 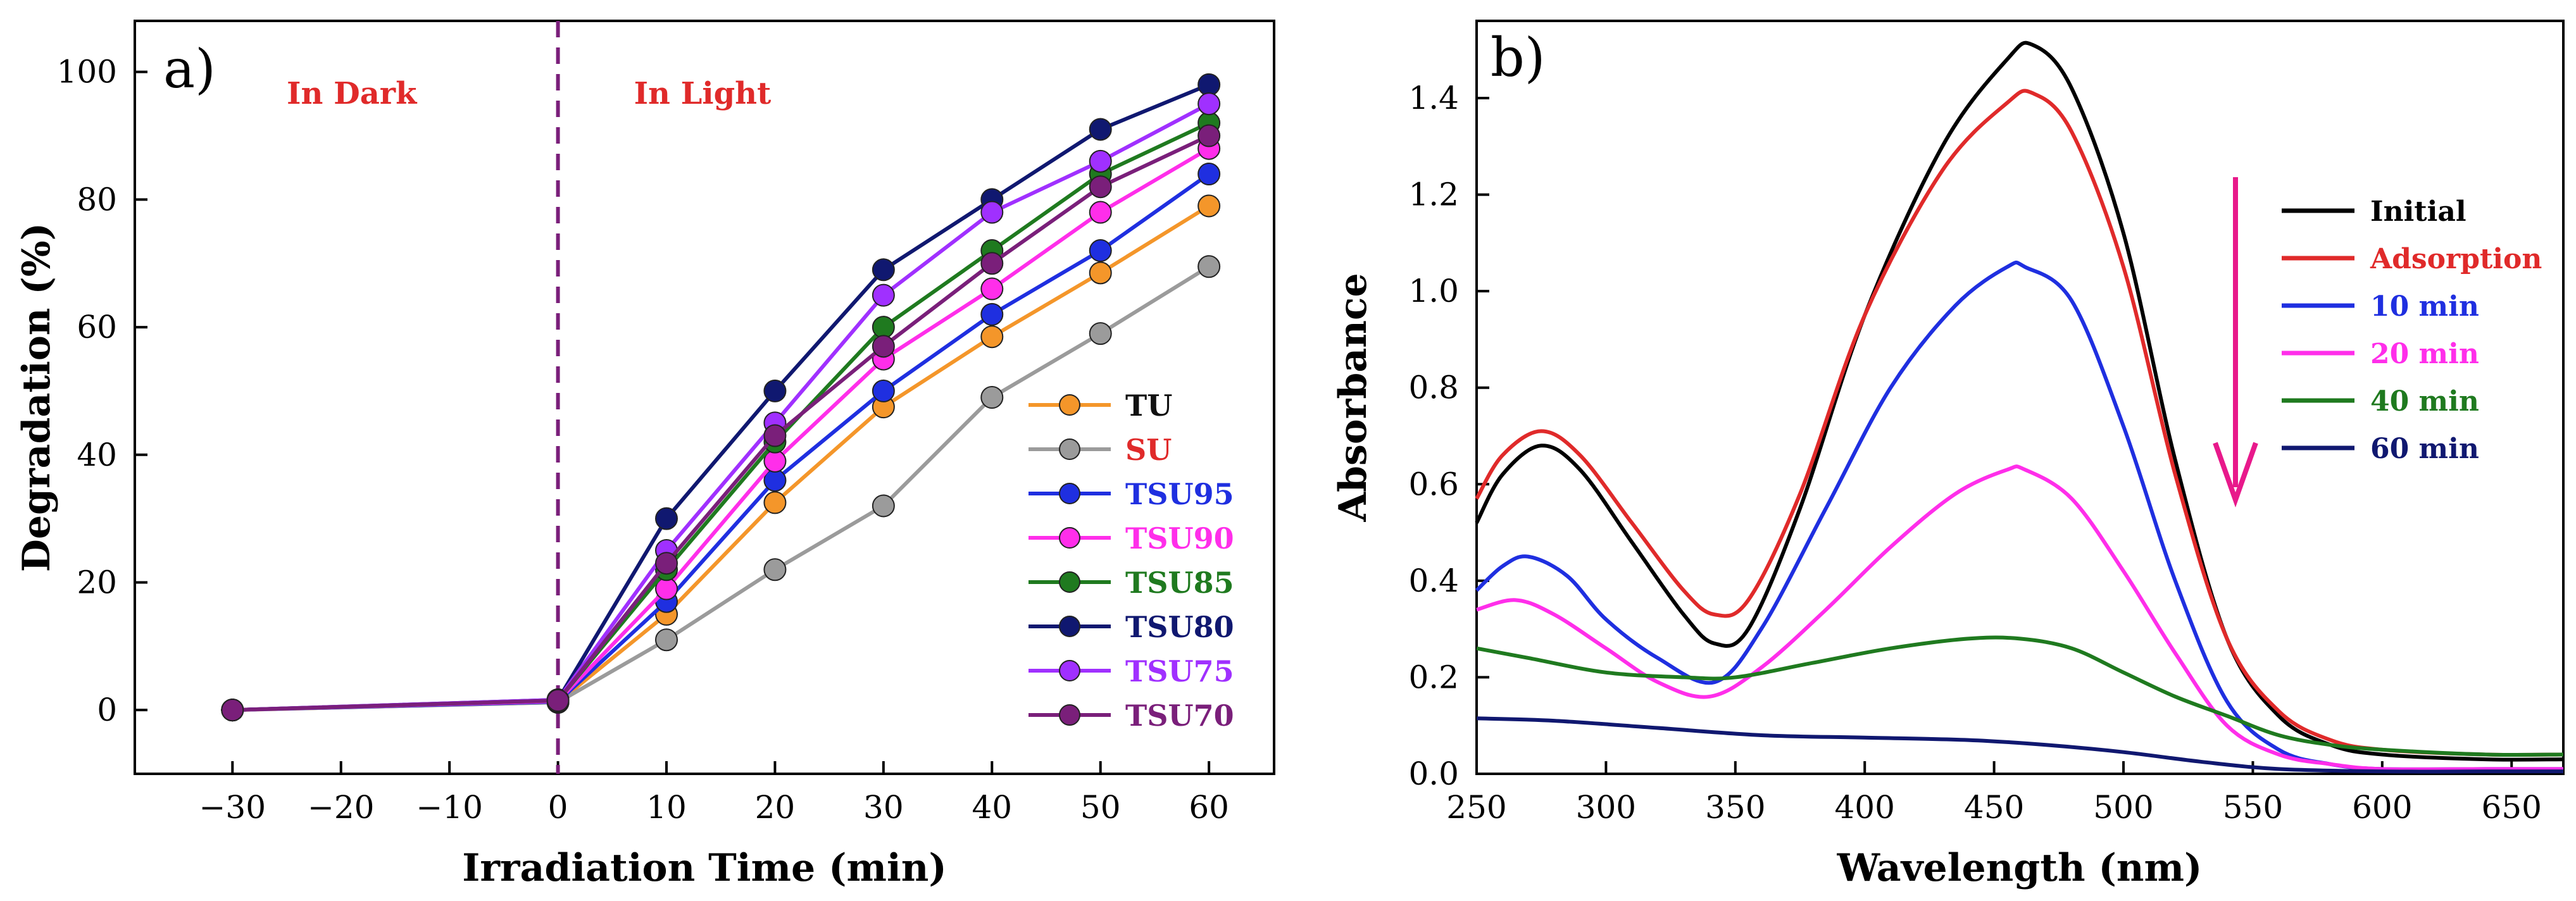 What do you see at coordinates (1131, 494) in the screenshot?
I see `legend-item-tsu95: TSU95` at bounding box center [1131, 494].